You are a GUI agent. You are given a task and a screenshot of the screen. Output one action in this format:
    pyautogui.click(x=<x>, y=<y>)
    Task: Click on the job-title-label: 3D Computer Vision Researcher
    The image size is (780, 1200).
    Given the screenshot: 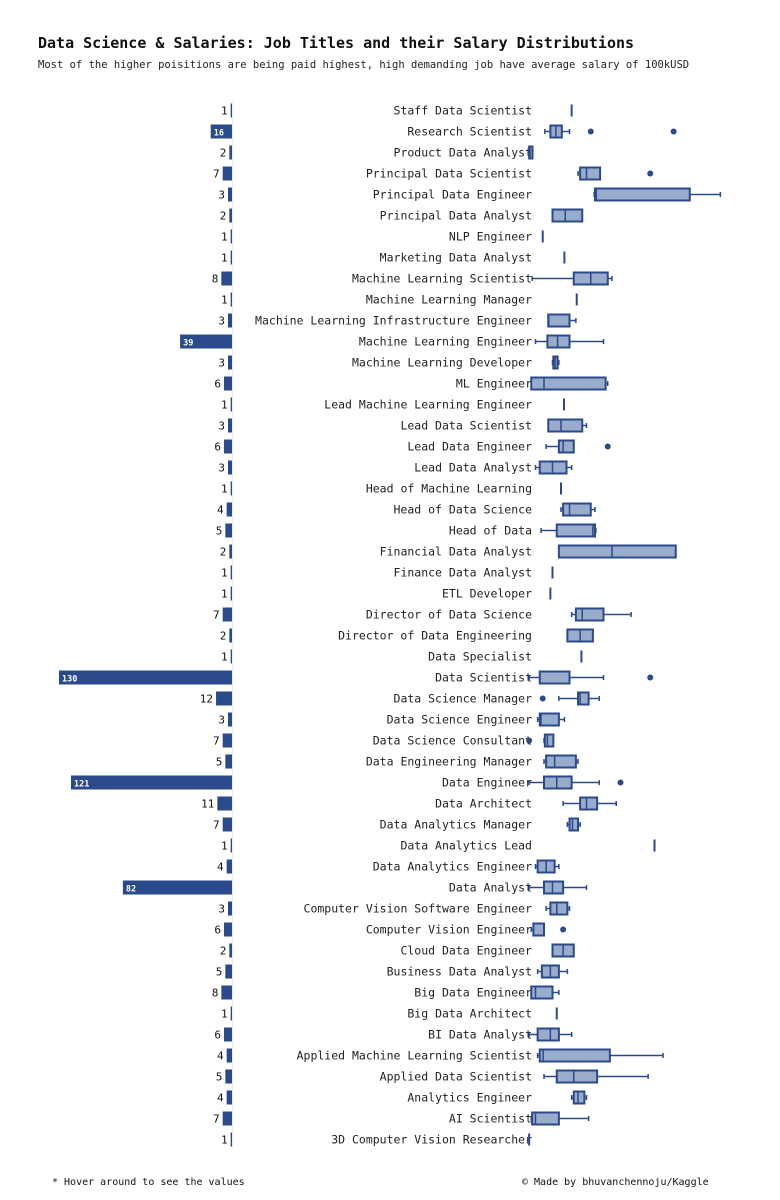 What is the action you would take?
    pyautogui.click(x=431, y=1140)
    